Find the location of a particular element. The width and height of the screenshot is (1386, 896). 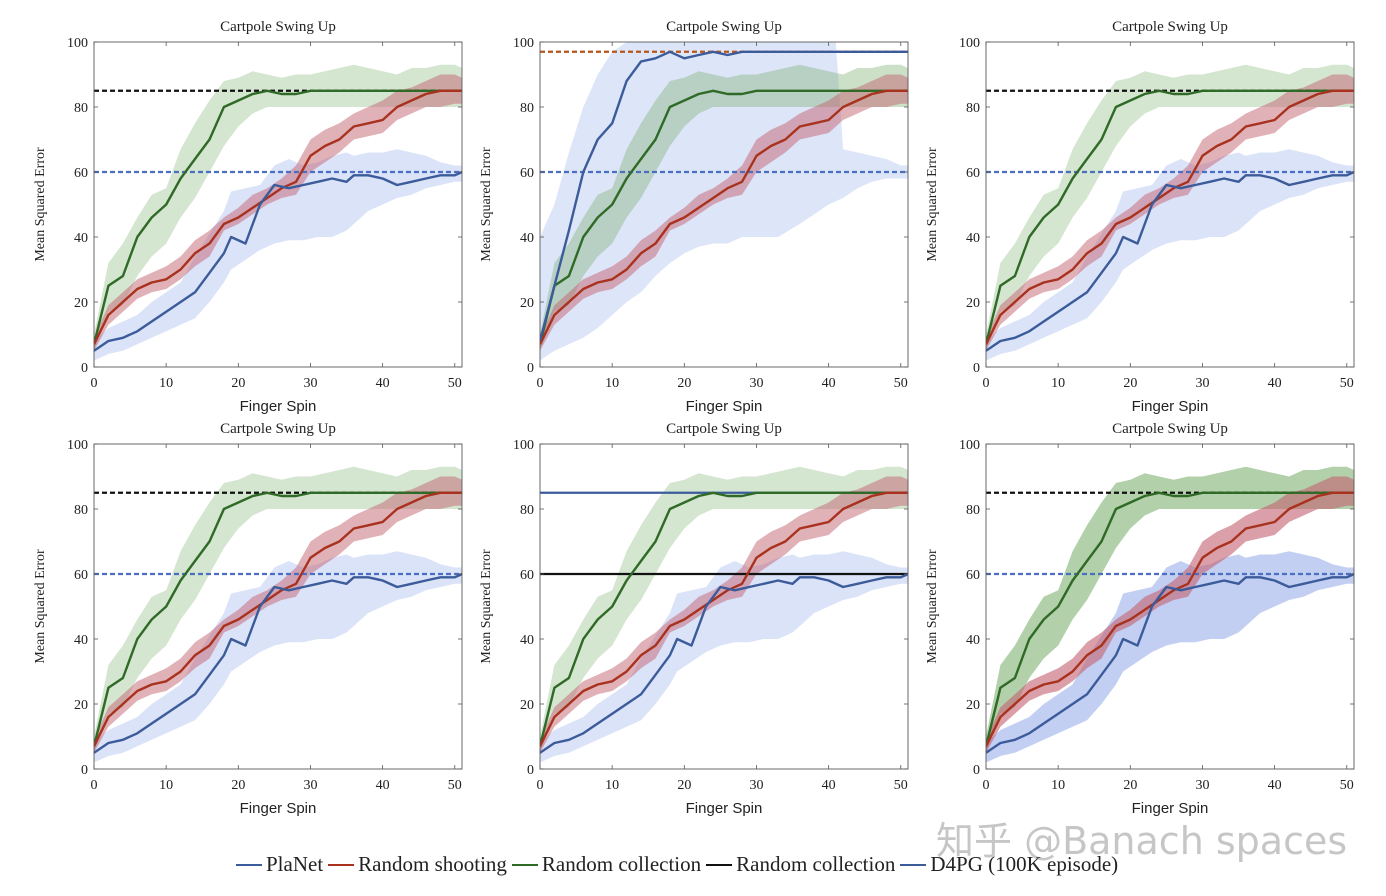

axes-frame is located at coordinates (724, 606).